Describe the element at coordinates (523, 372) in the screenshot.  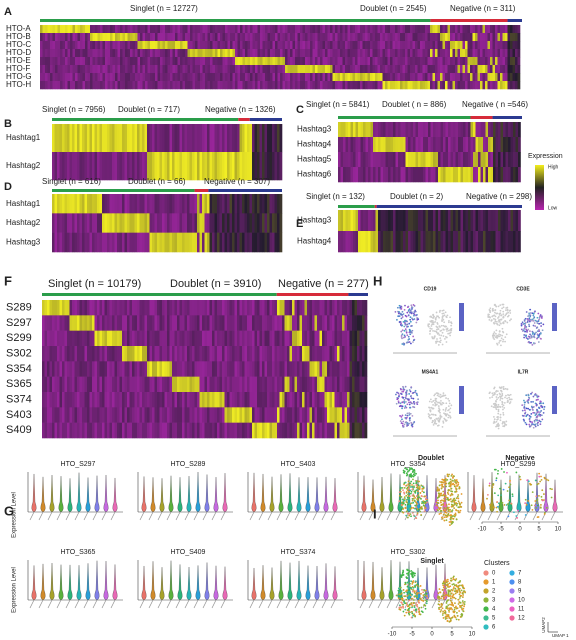
I see `label: IL7R` at that location.